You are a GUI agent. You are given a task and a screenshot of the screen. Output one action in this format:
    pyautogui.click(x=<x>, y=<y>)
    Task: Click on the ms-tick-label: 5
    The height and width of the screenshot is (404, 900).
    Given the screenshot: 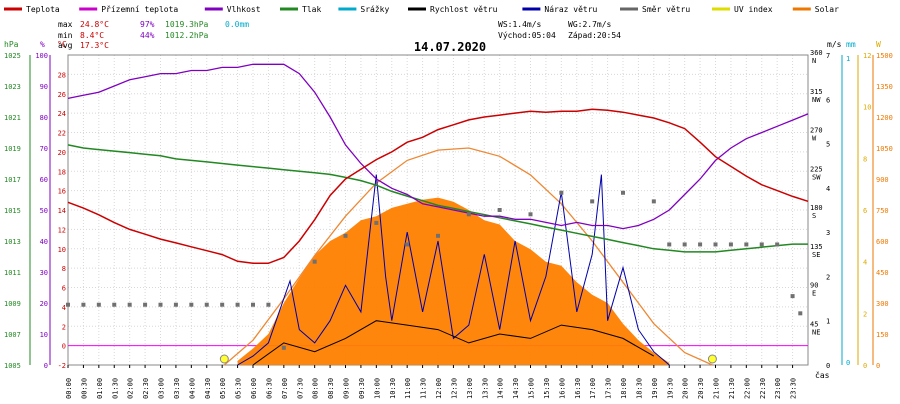 What is the action you would take?
    pyautogui.click(x=828, y=145)
    